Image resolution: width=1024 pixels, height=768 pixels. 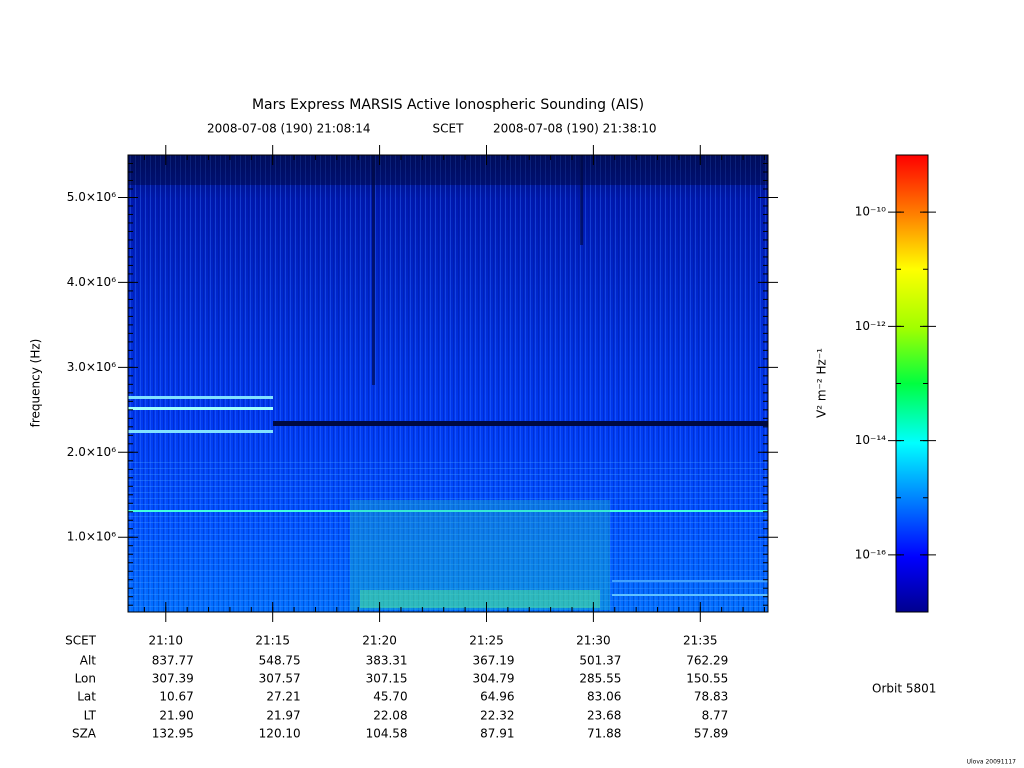 What do you see at coordinates (870, 212) in the screenshot?
I see `colorbar-tick-label: 10⁻¹⁰` at bounding box center [870, 212].